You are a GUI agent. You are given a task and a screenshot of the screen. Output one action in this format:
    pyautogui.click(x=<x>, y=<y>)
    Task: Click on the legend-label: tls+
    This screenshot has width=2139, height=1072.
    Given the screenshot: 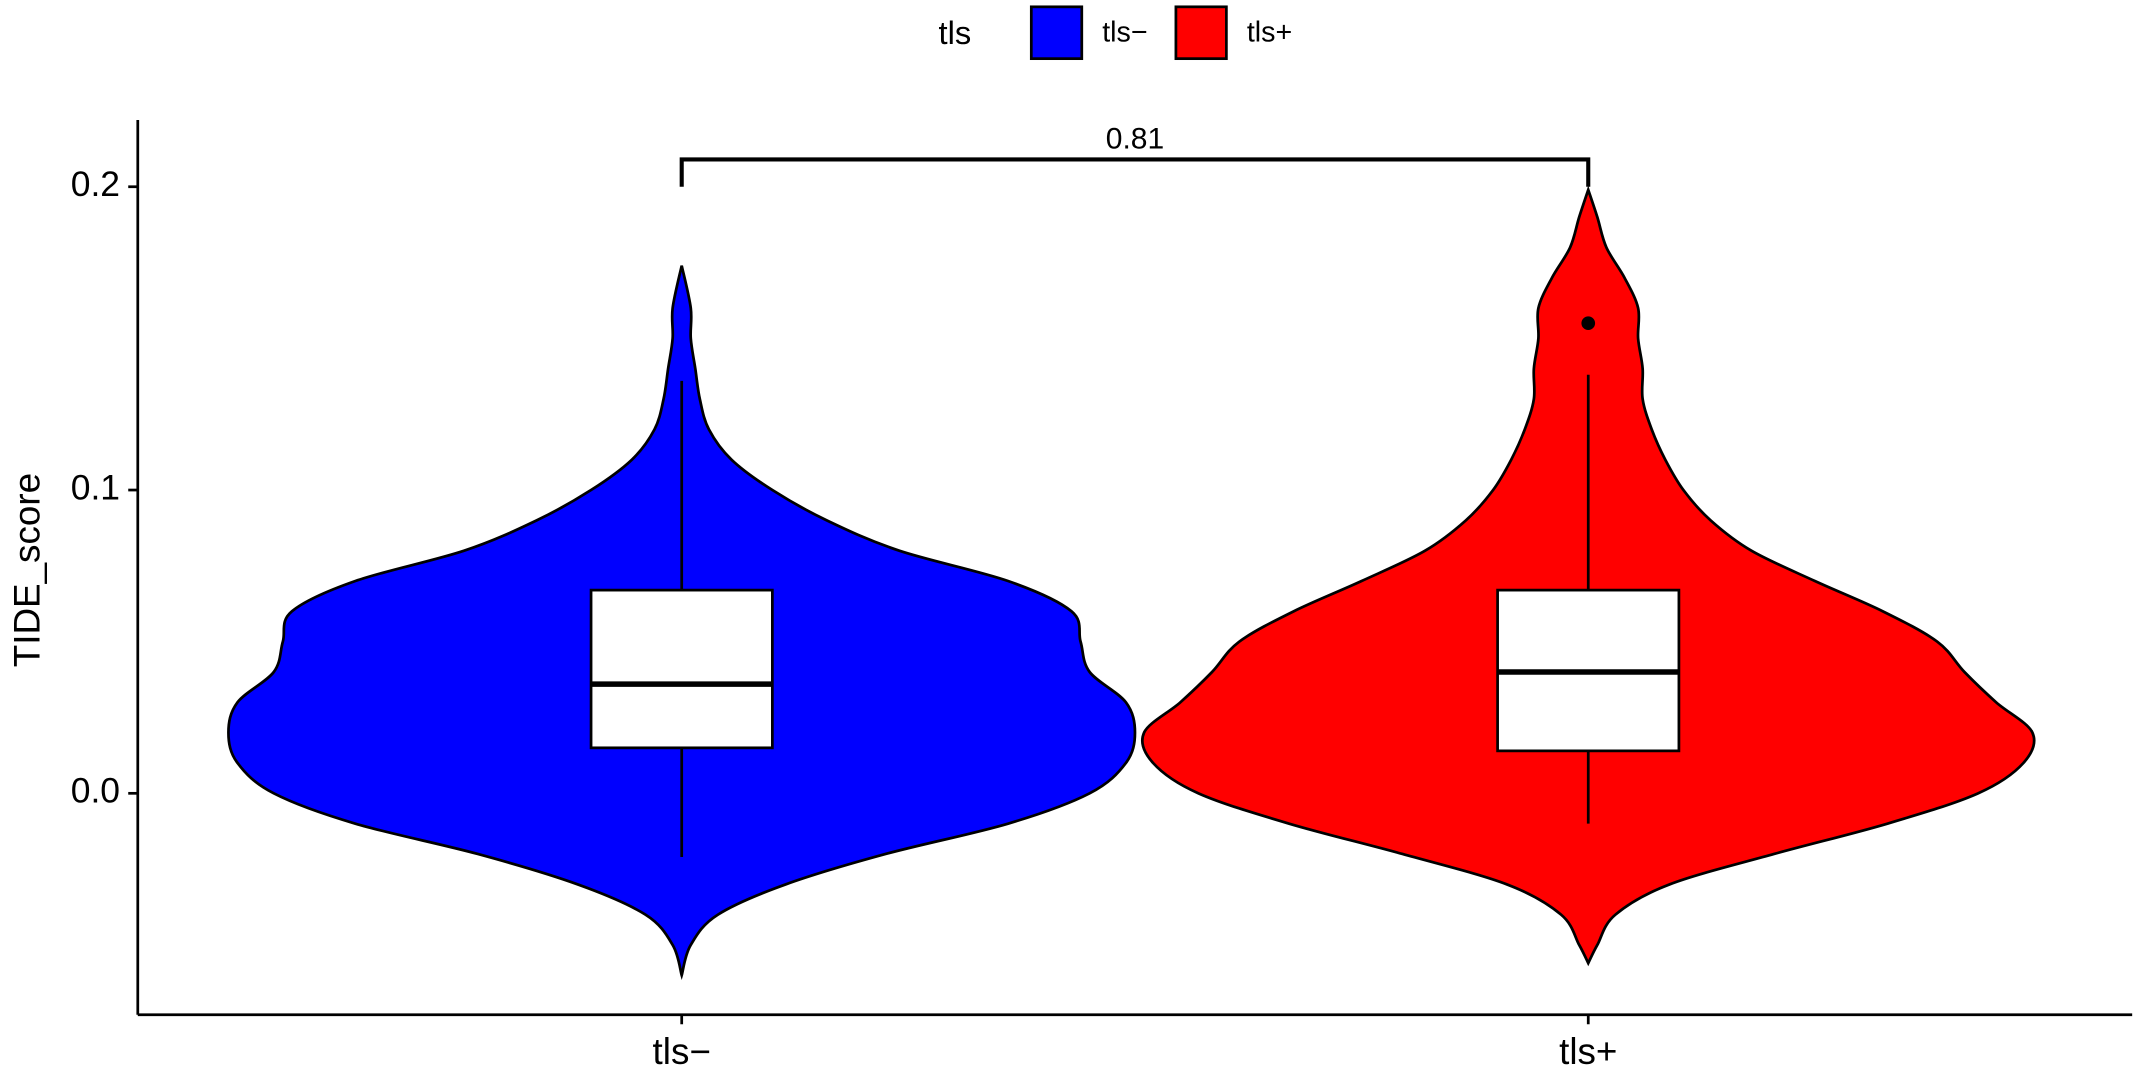 What is the action you would take?
    pyautogui.click(x=1269, y=33)
    